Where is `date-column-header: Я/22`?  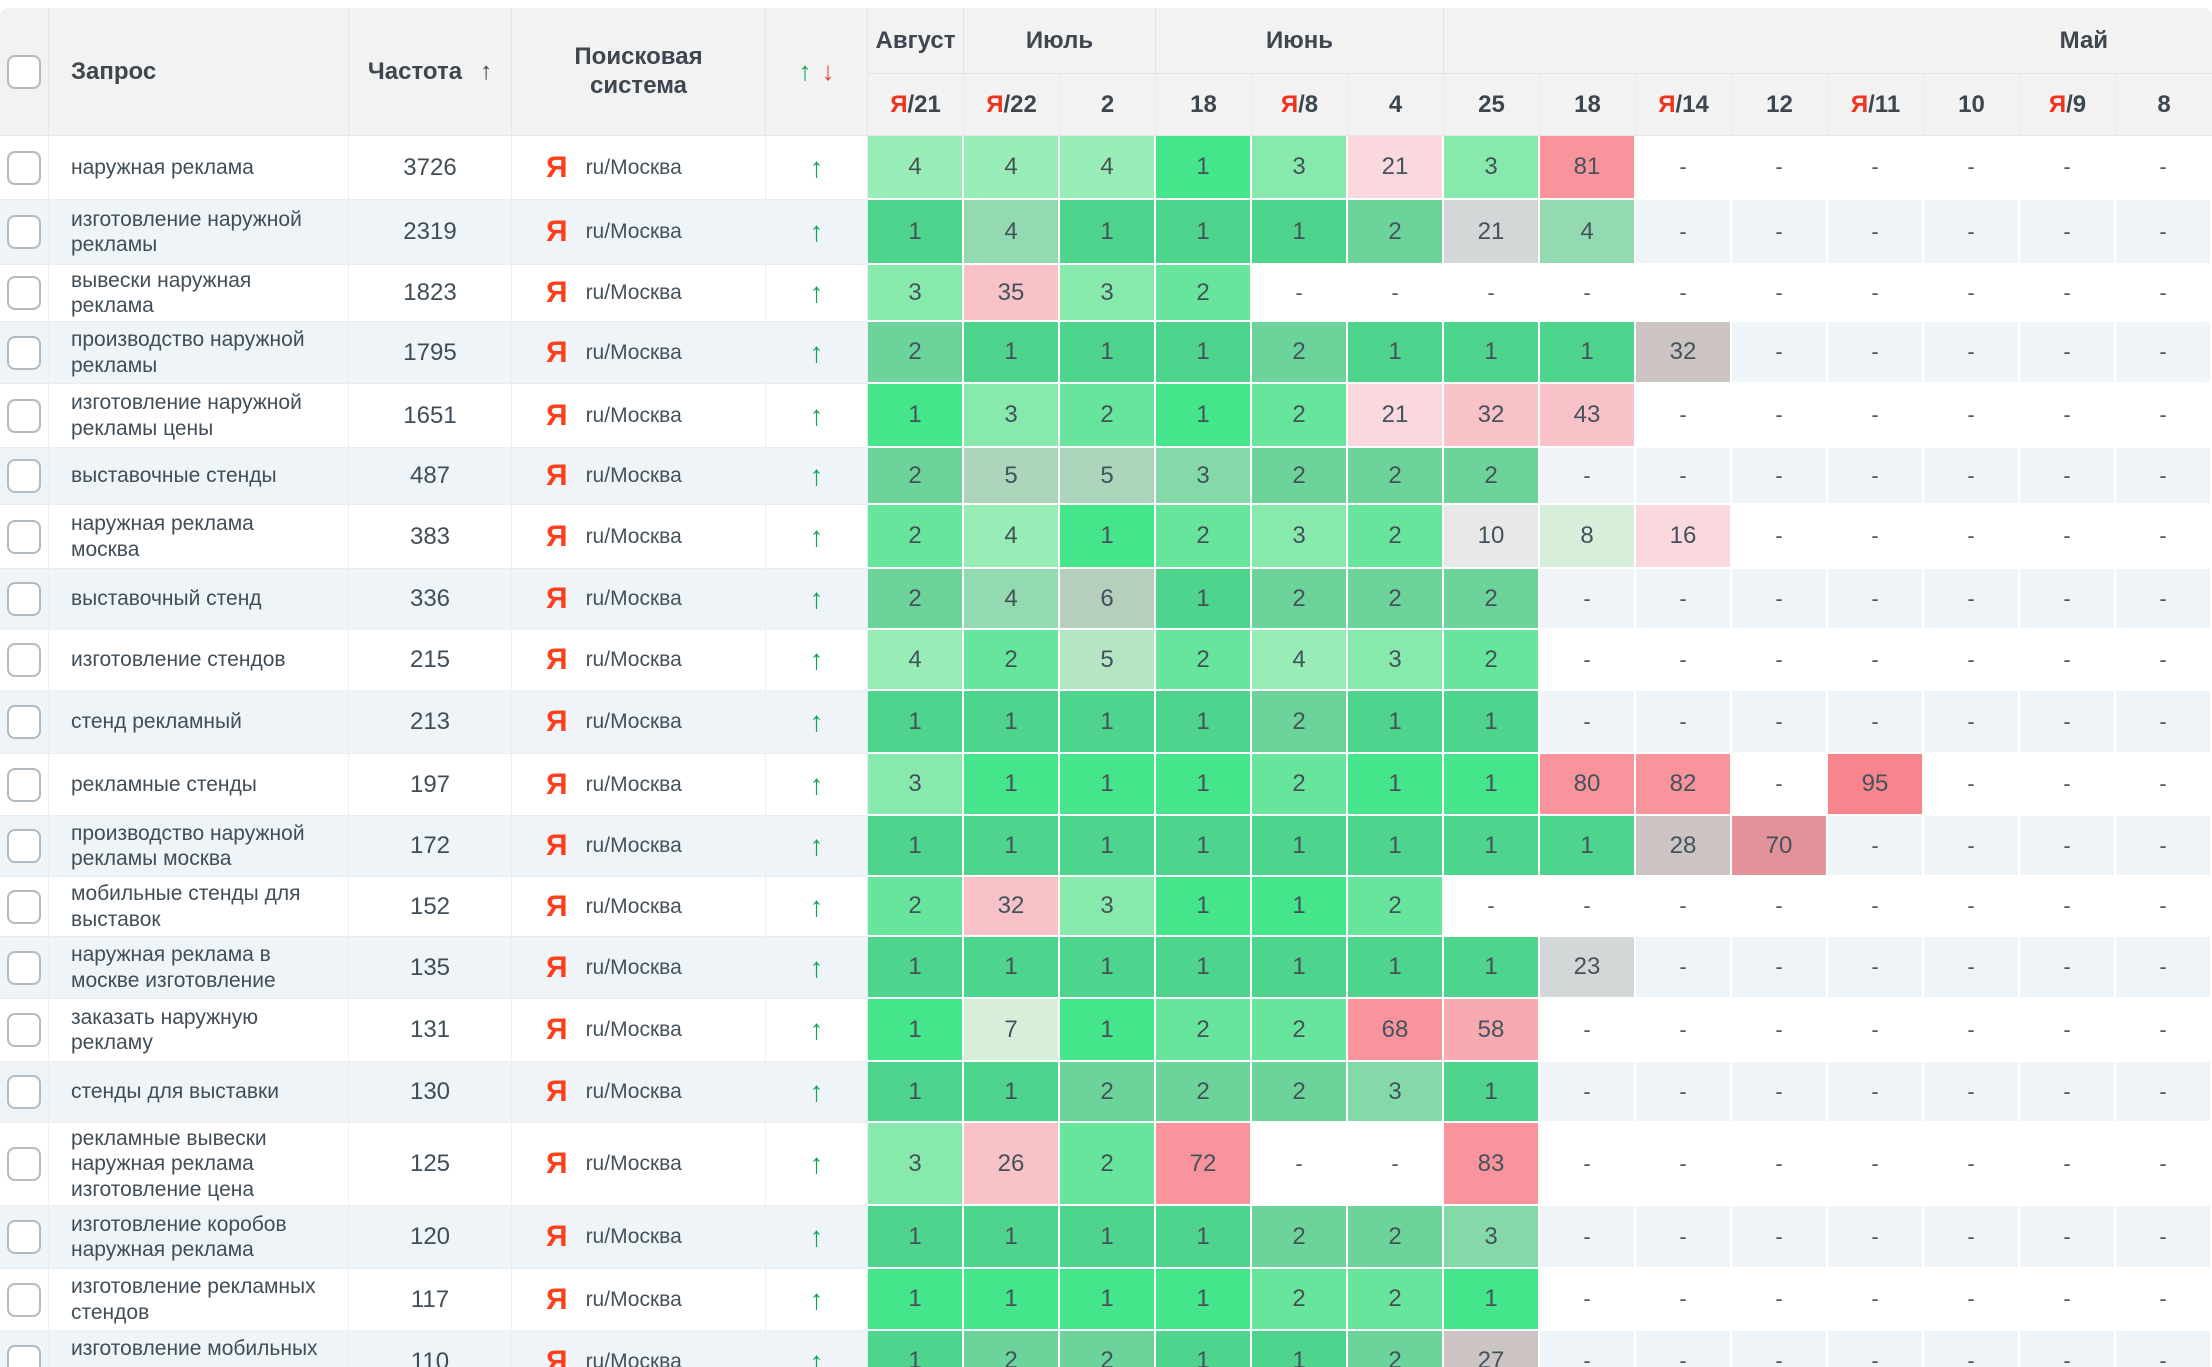 date-column-header: Я/22 is located at coordinates (1012, 105).